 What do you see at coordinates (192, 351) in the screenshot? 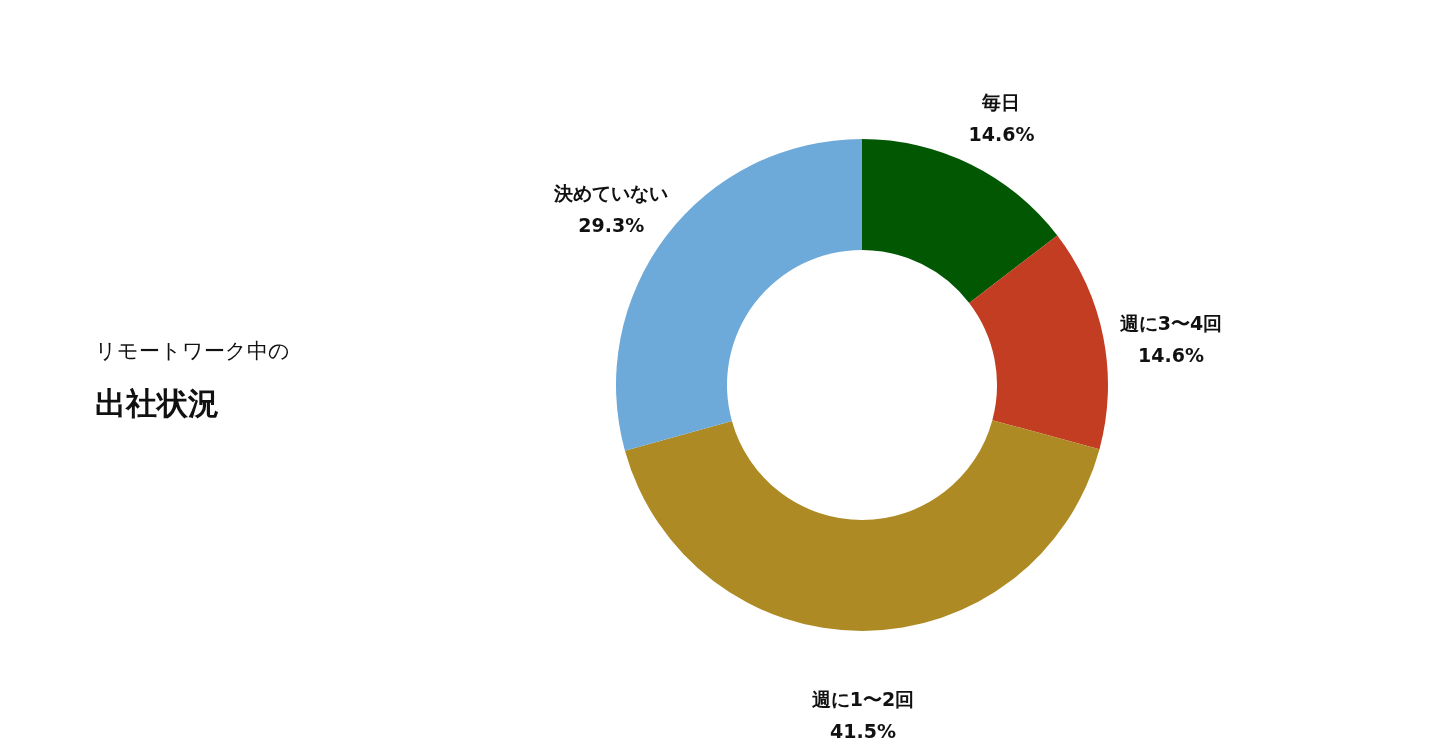
I see `text: リモートワーク中の` at bounding box center [192, 351].